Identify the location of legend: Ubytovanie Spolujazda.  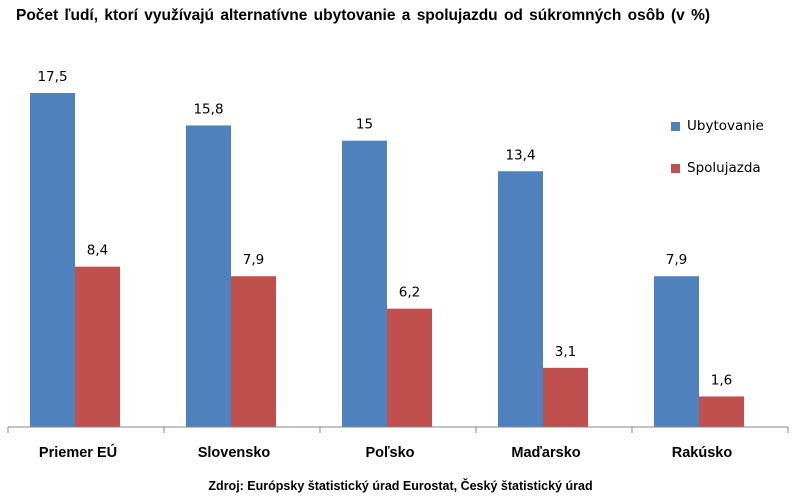
(717, 158).